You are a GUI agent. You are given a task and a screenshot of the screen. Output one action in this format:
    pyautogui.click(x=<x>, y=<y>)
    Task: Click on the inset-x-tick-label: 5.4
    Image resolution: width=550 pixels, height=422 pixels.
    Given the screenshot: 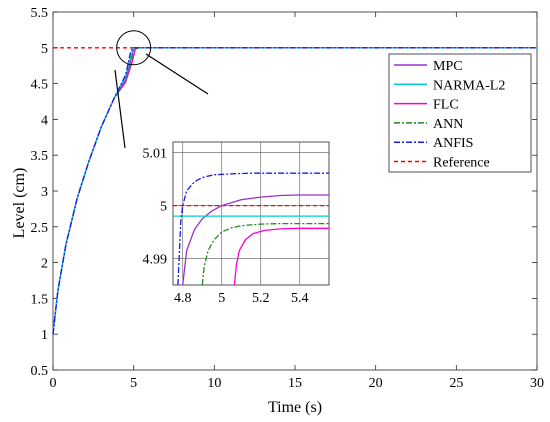 What is the action you would take?
    pyautogui.click(x=300, y=298)
    